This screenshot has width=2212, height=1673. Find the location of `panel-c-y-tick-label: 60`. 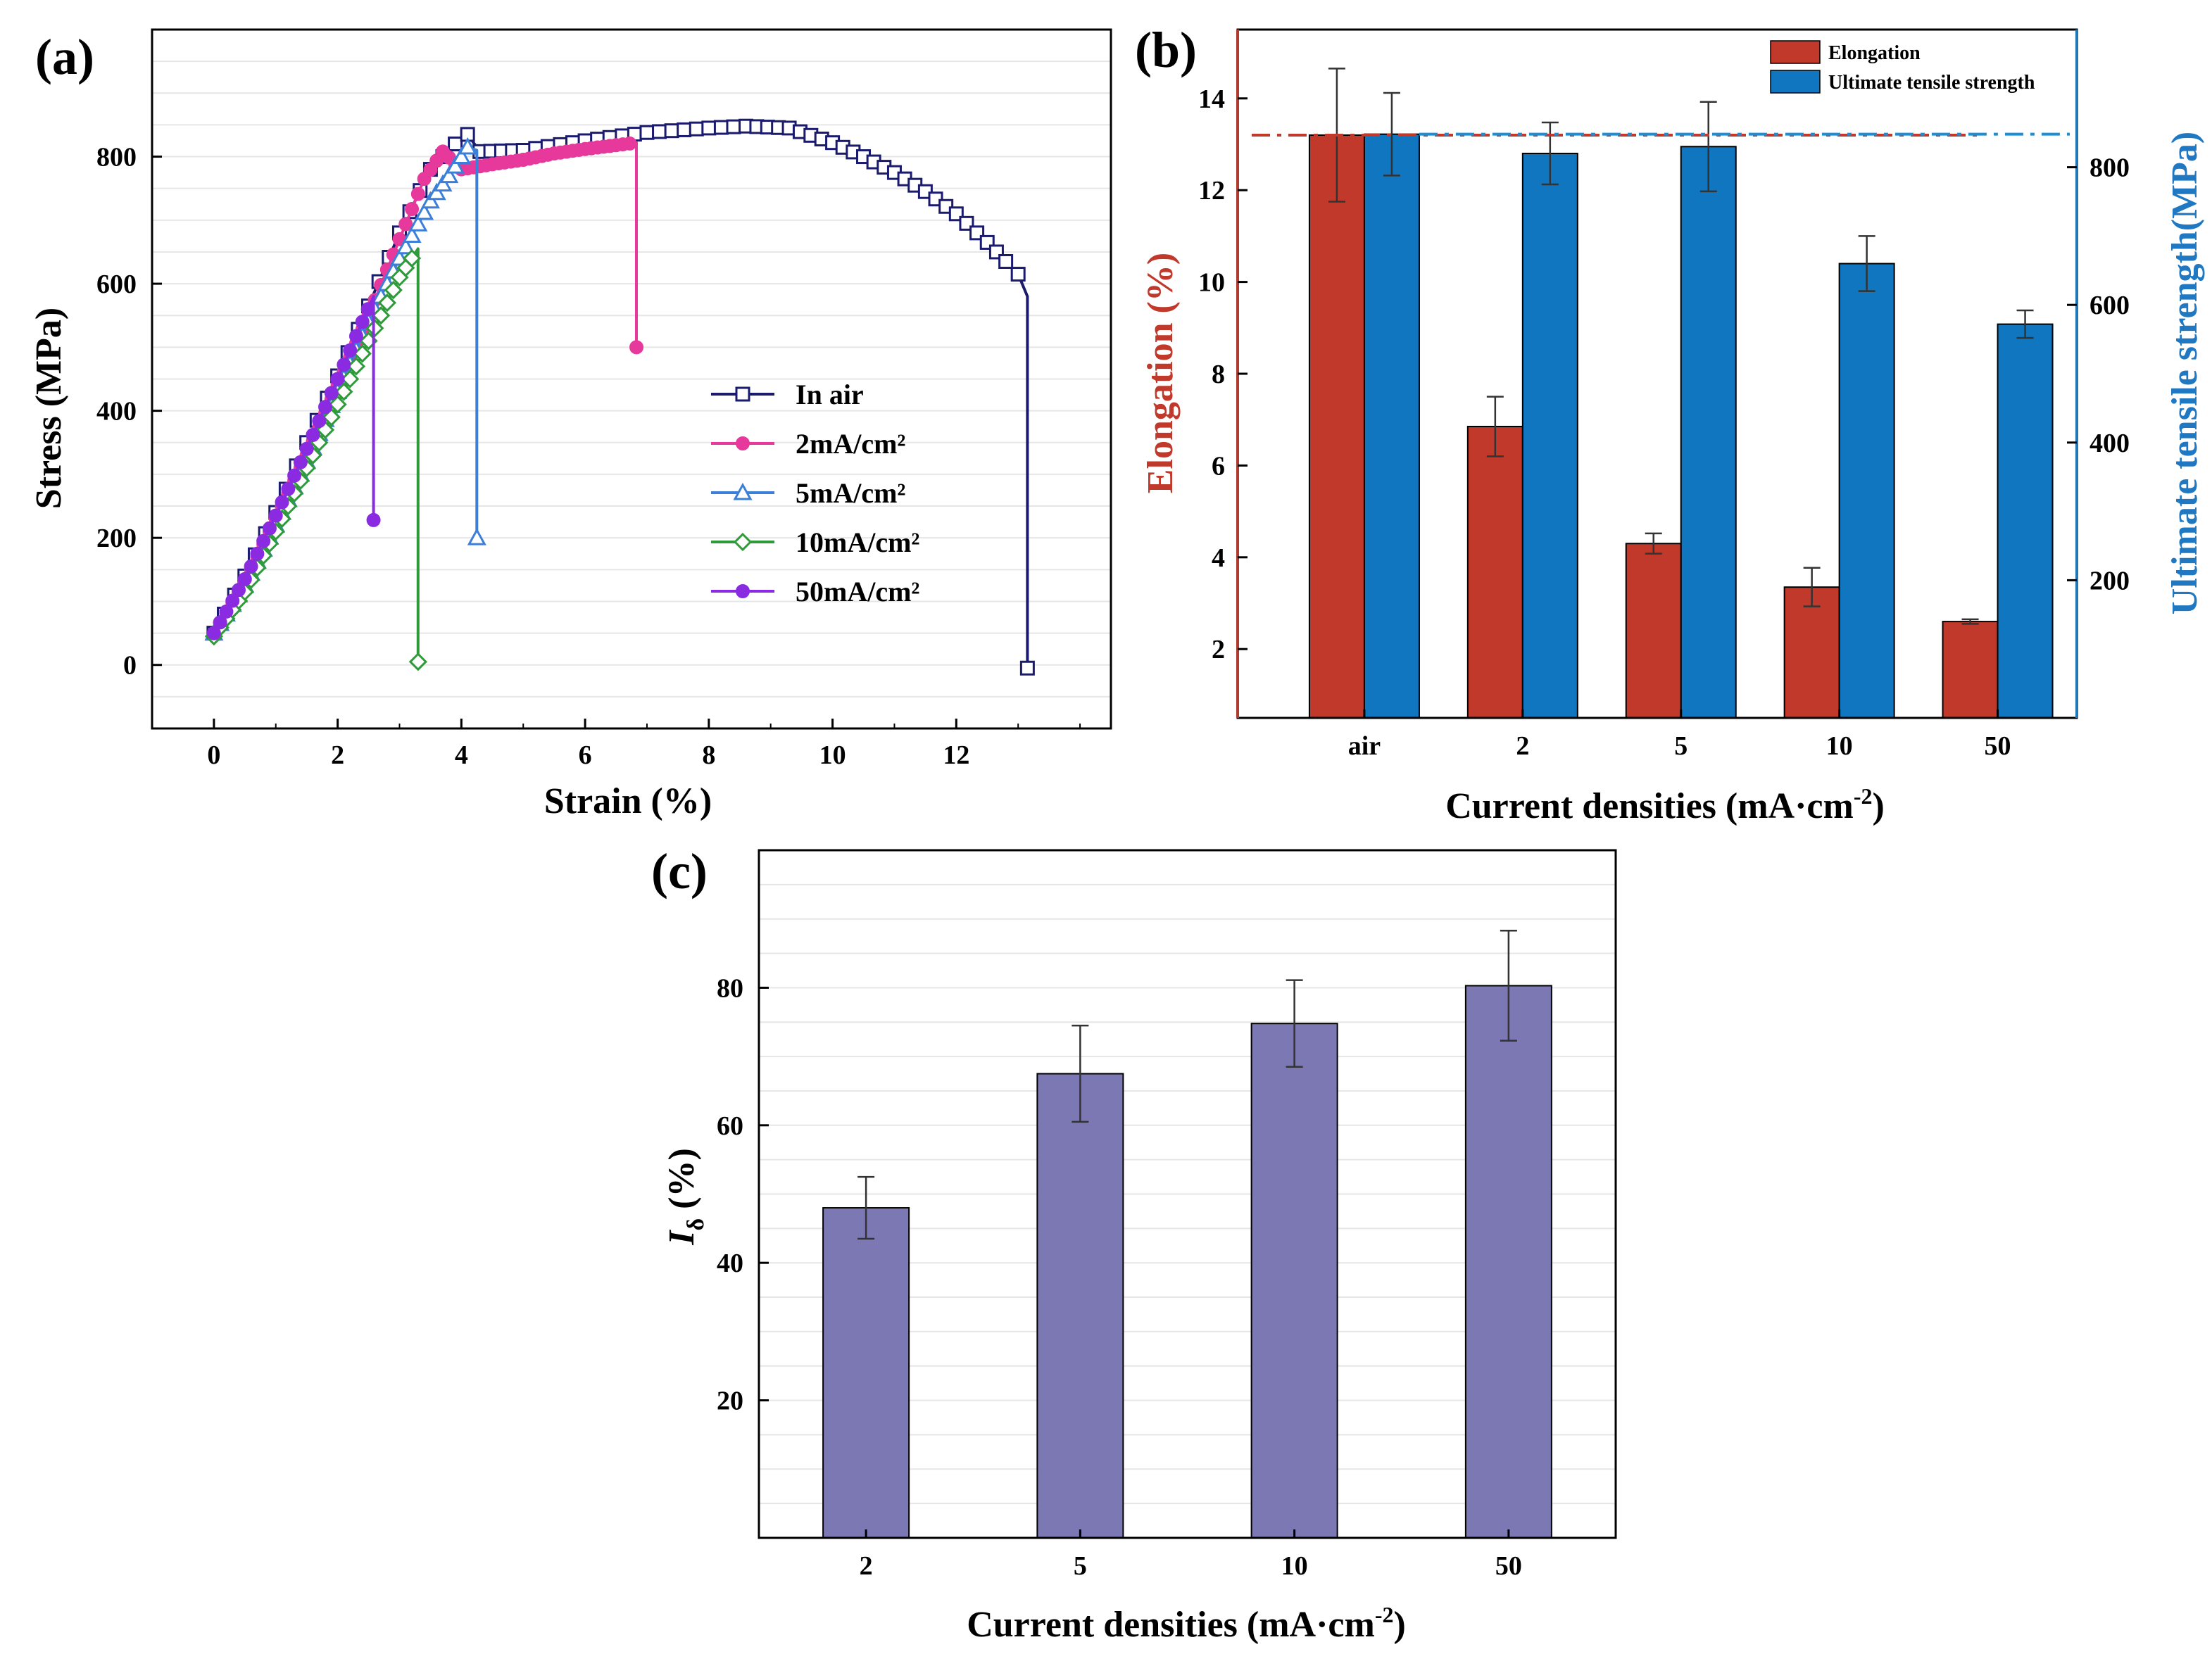

panel-c-y-tick-label: 60 is located at coordinates (730, 1126).